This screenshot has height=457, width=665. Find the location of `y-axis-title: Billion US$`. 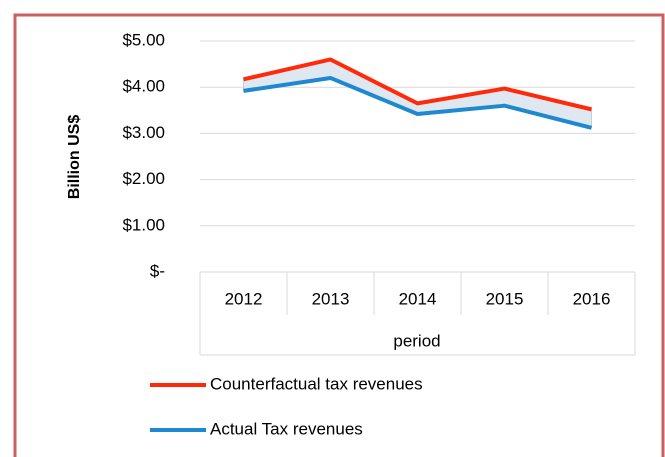

y-axis-title: Billion US$ is located at coordinates (74, 157).